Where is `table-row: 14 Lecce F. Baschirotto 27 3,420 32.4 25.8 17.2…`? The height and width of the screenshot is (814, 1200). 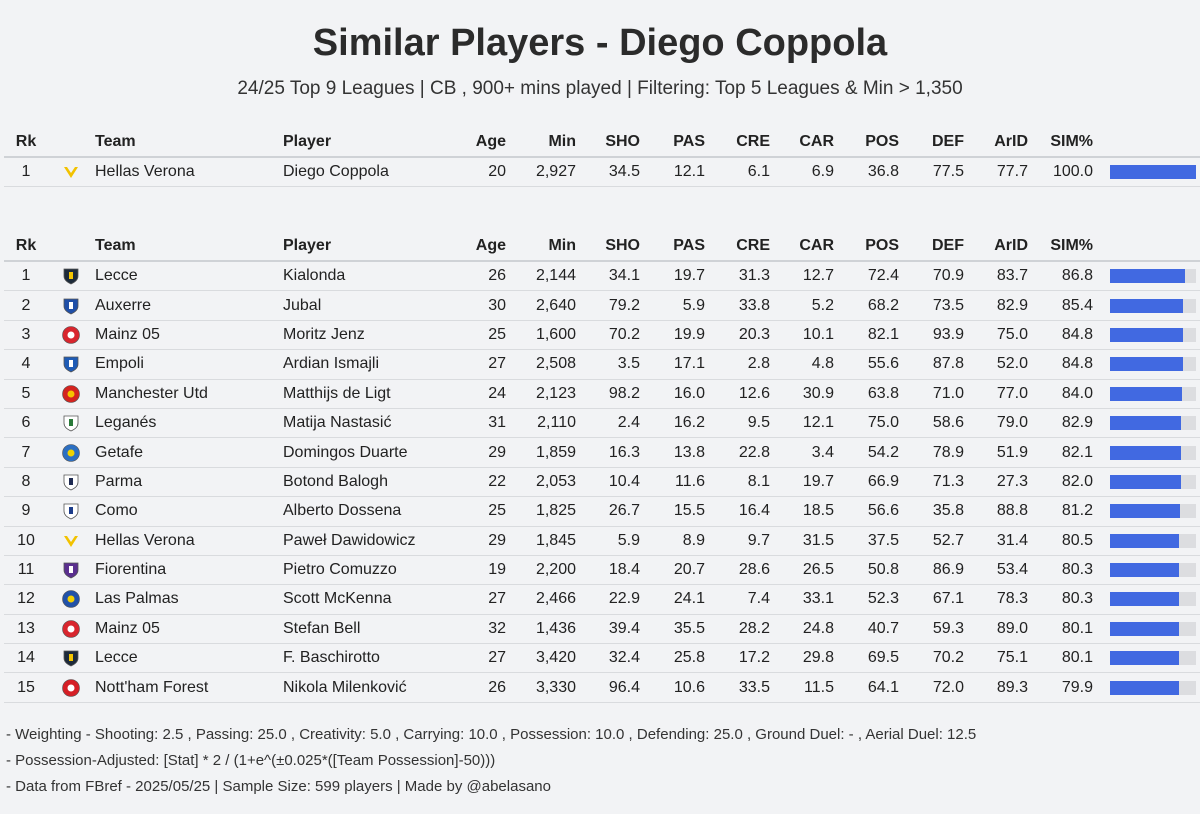
table-row: 14 Lecce F. Baschirotto 27 3,420 32.4 25.8 17.2… is located at coordinates (602, 659).